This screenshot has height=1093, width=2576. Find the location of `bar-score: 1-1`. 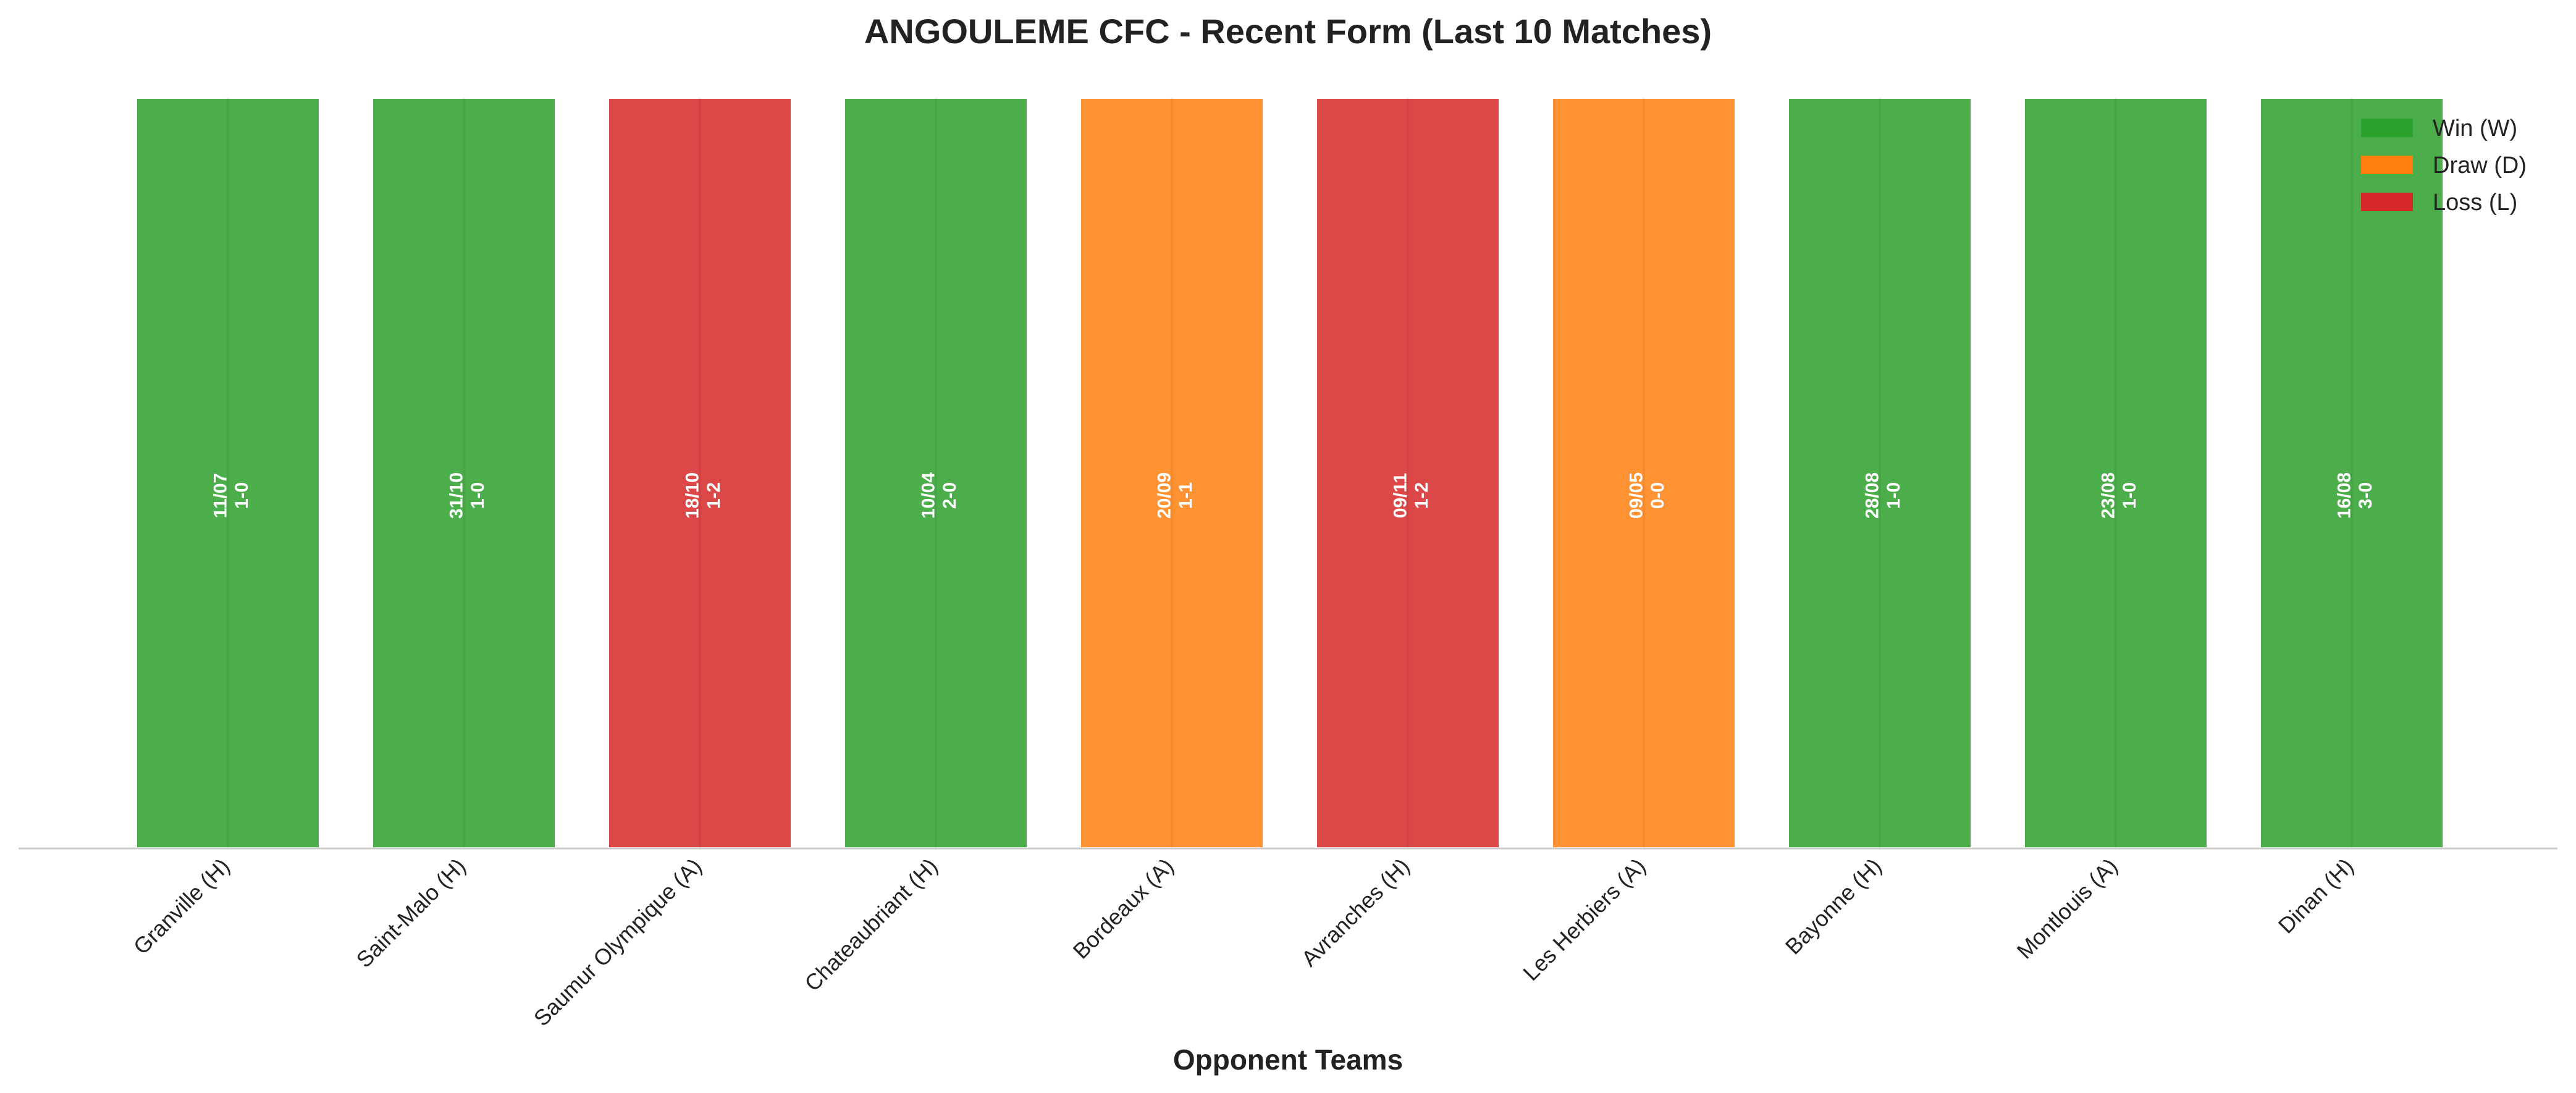

bar-score: 1-1 is located at coordinates (1186, 495).